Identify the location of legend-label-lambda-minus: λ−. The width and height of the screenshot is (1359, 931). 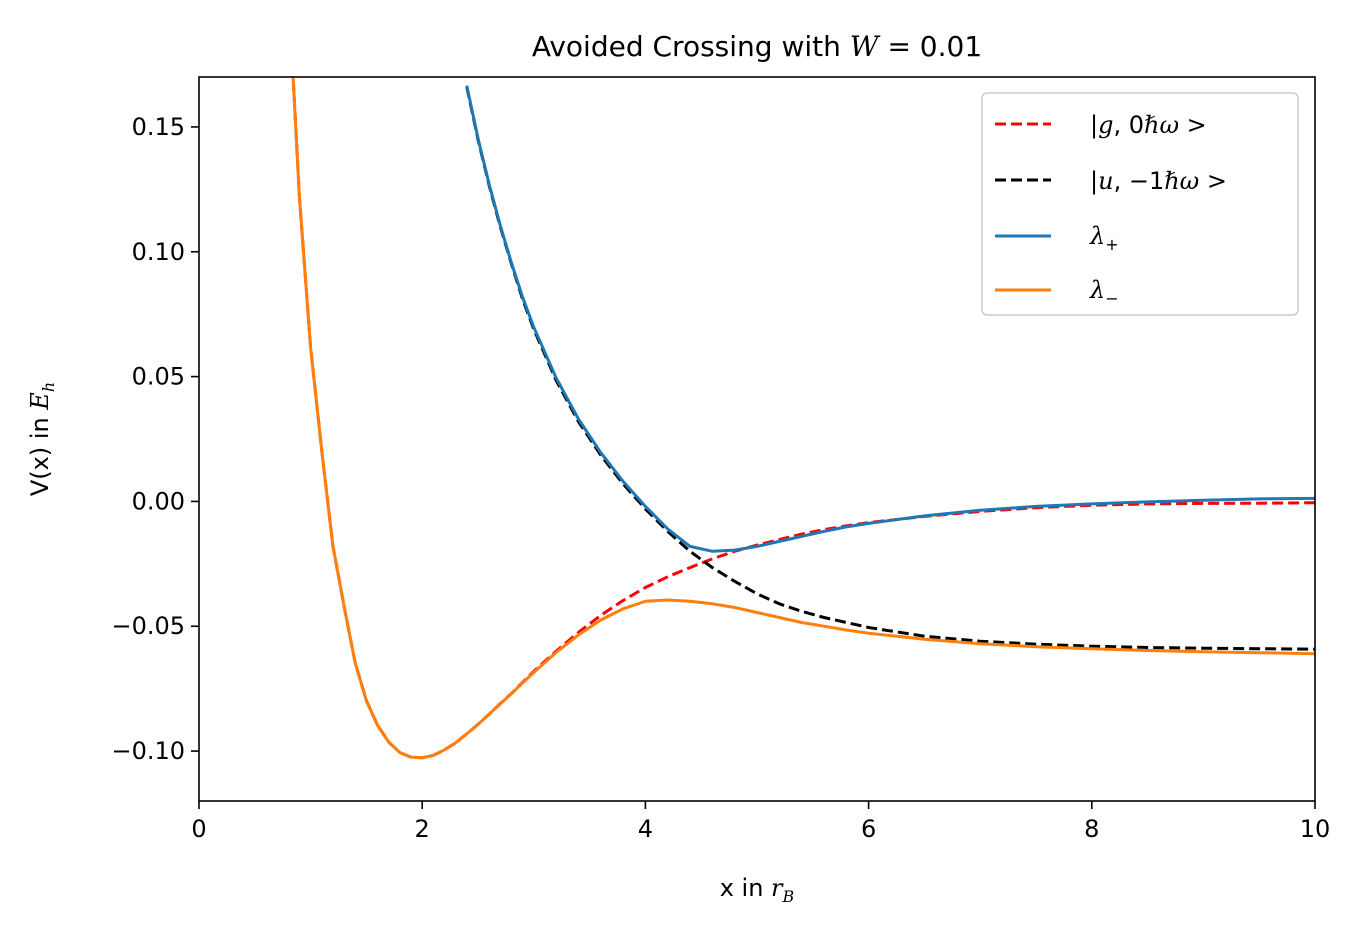
(1104, 292).